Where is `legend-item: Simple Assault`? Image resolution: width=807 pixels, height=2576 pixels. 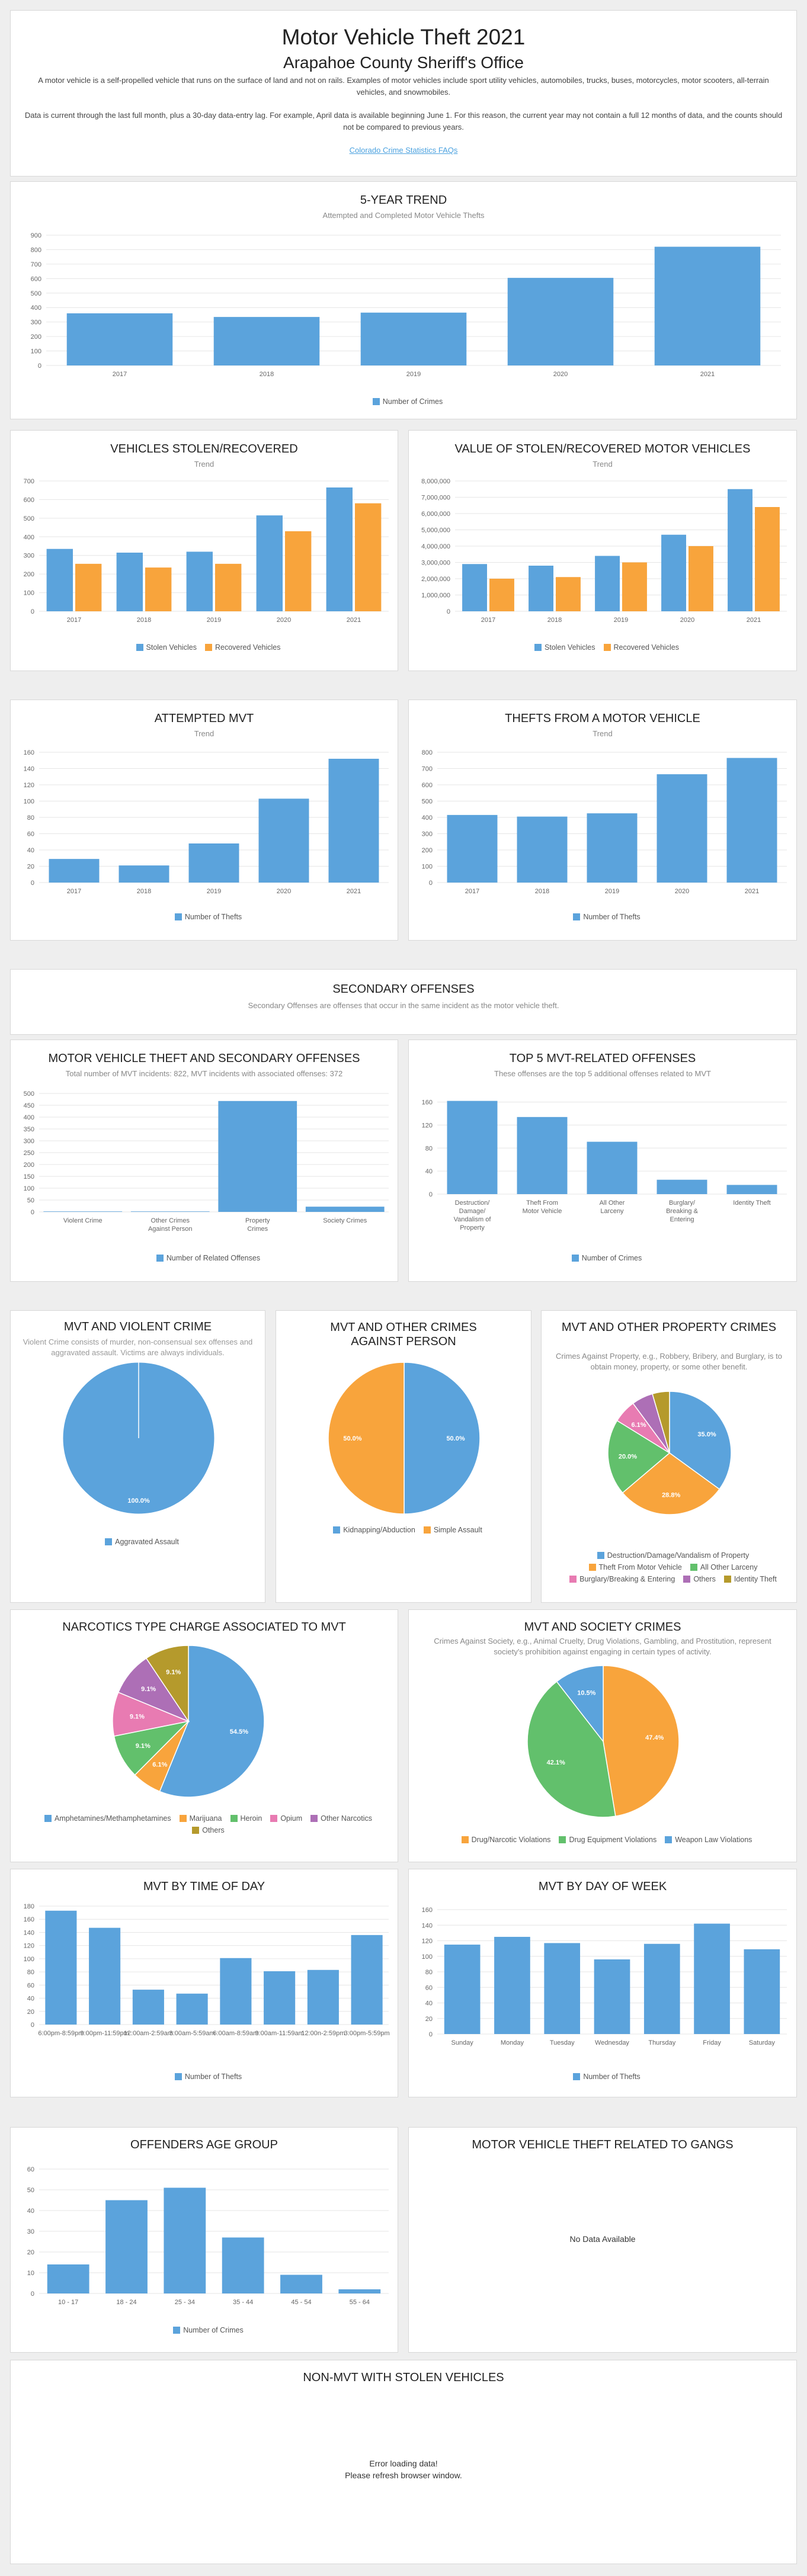 legend-item: Simple Assault is located at coordinates (449, 1530).